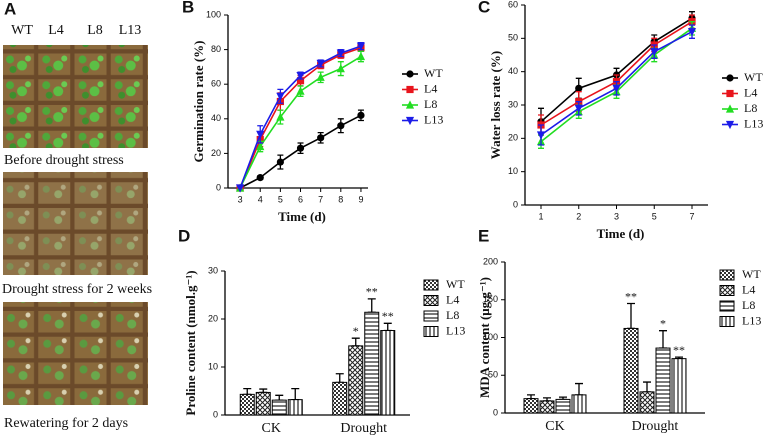  Describe the element at coordinates (75, 96) in the screenshot. I see `photo` at that location.